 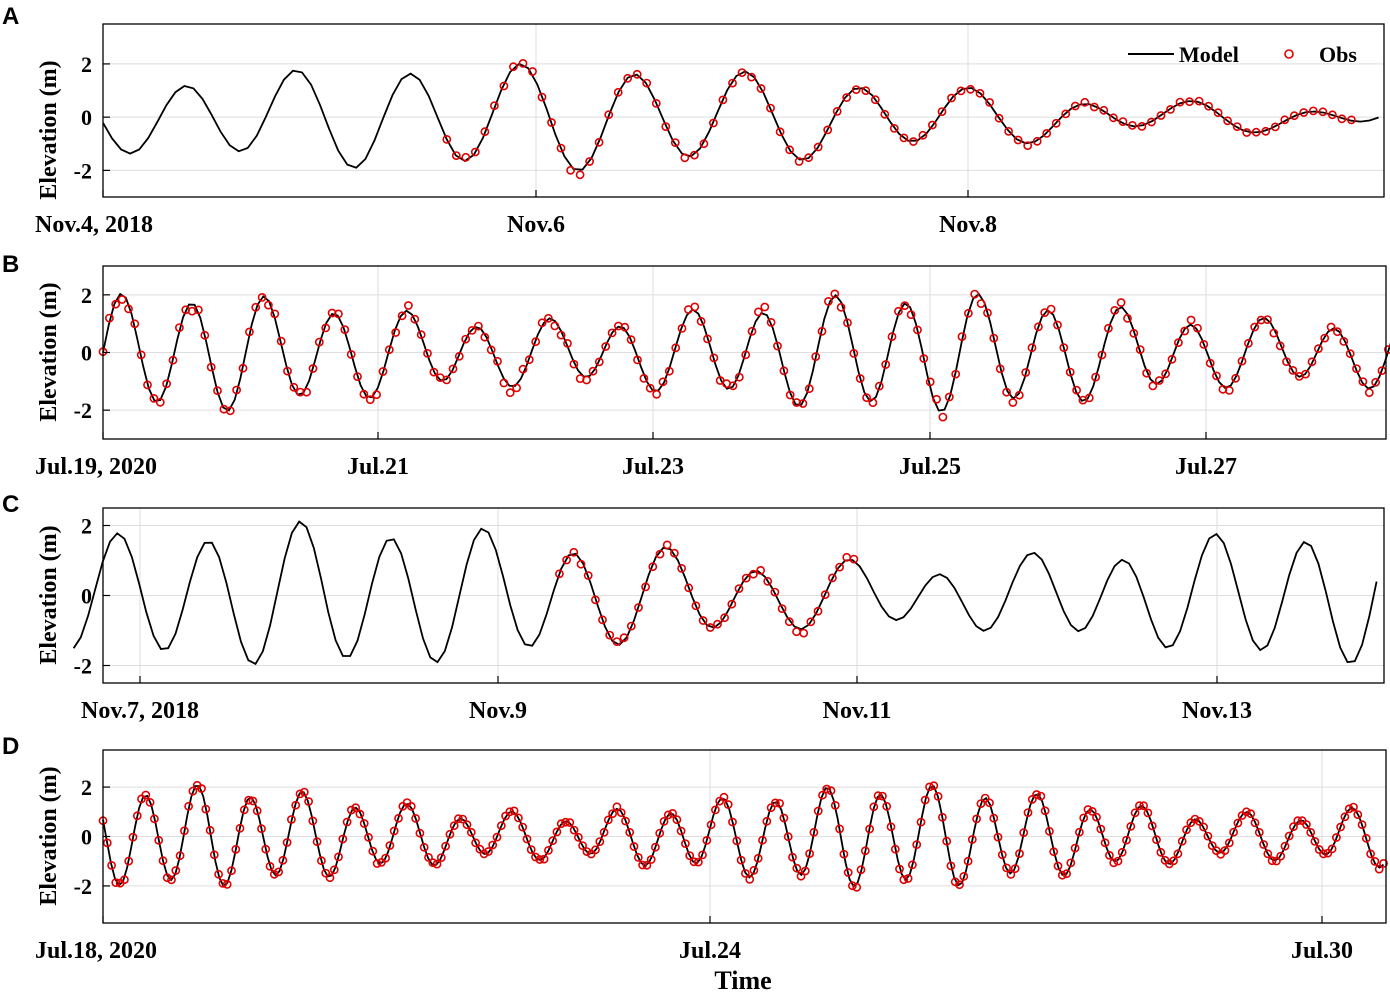 What do you see at coordinates (49, 835) in the screenshot?
I see `y-axis-label-d: Elevation (m)` at bounding box center [49, 835].